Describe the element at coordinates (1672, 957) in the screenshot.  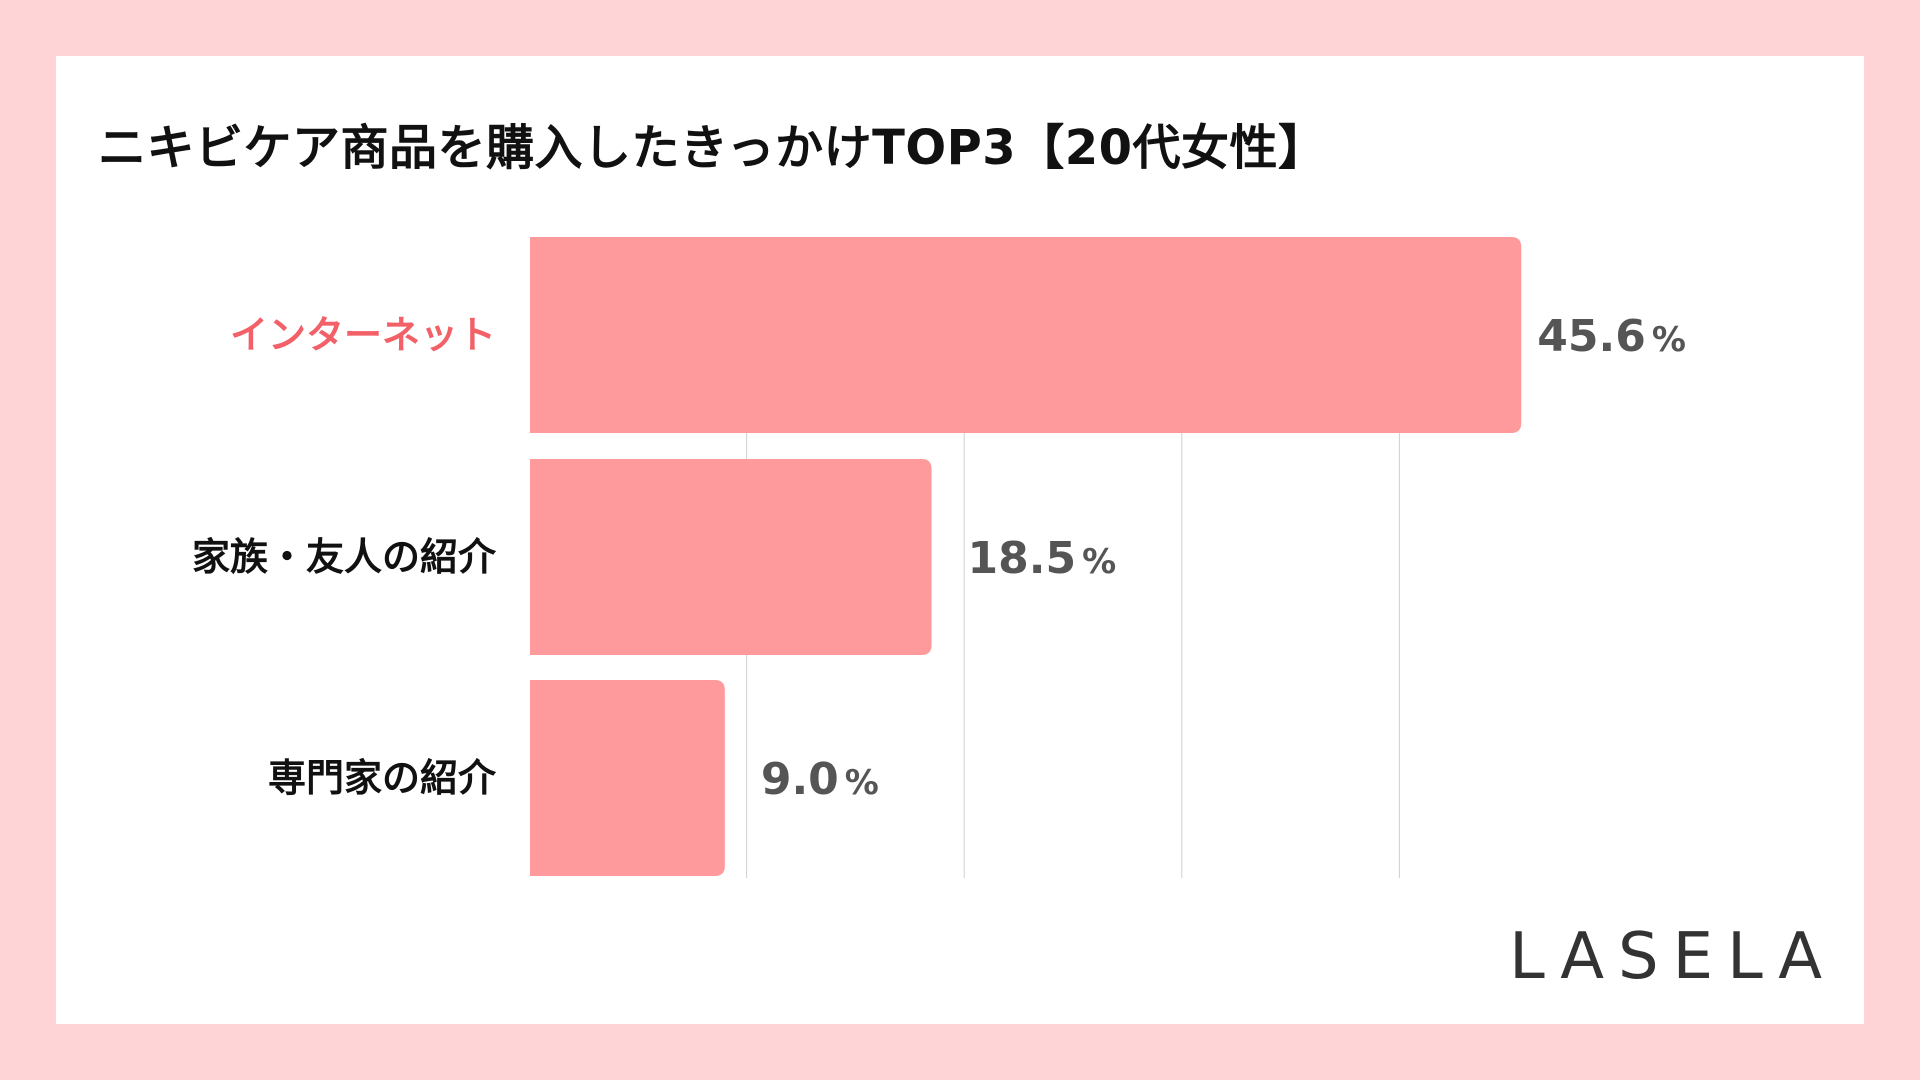
I see `lasela-logo: LASELA` at that location.